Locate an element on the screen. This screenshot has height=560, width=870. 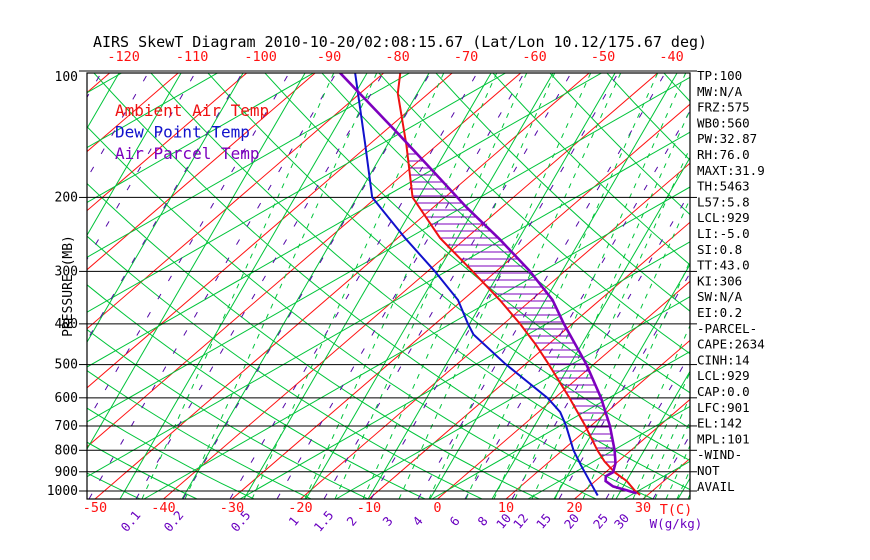
top-temp-label: -60 is located at coordinates (534, 57).